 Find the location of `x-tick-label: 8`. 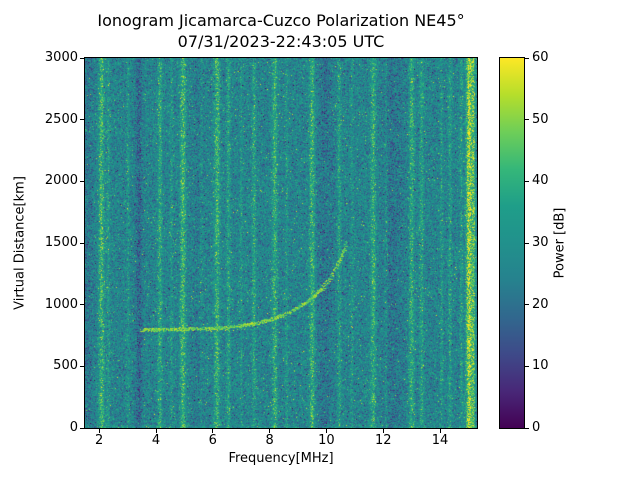

x-tick-label: 8 is located at coordinates (269, 440).